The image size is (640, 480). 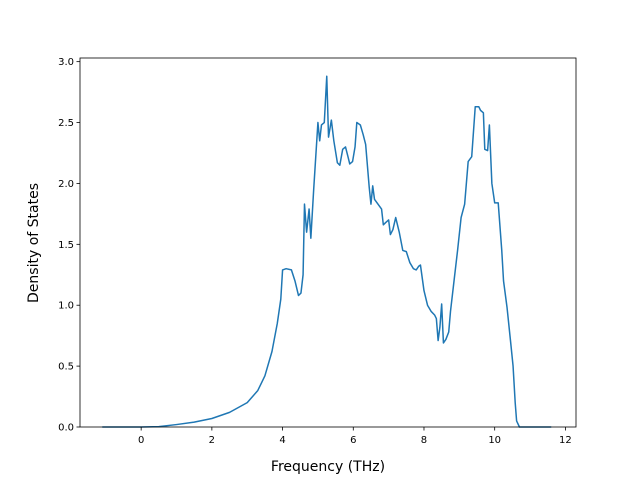 I want to click on y-tick-label: 0.5, so click(x=66, y=367).